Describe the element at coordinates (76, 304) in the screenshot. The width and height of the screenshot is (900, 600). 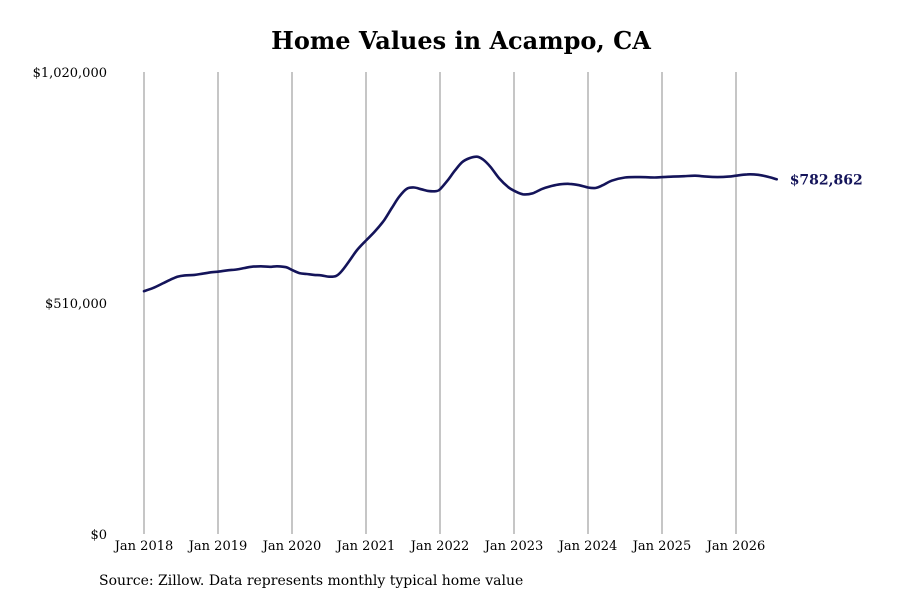
I see `y-tick-label: $510,000` at that location.